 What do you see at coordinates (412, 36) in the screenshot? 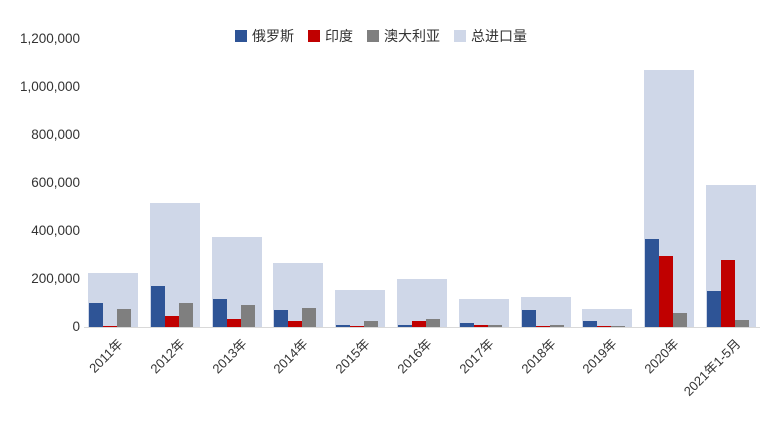
I see `legend-label: 澳大利亚` at bounding box center [412, 36].